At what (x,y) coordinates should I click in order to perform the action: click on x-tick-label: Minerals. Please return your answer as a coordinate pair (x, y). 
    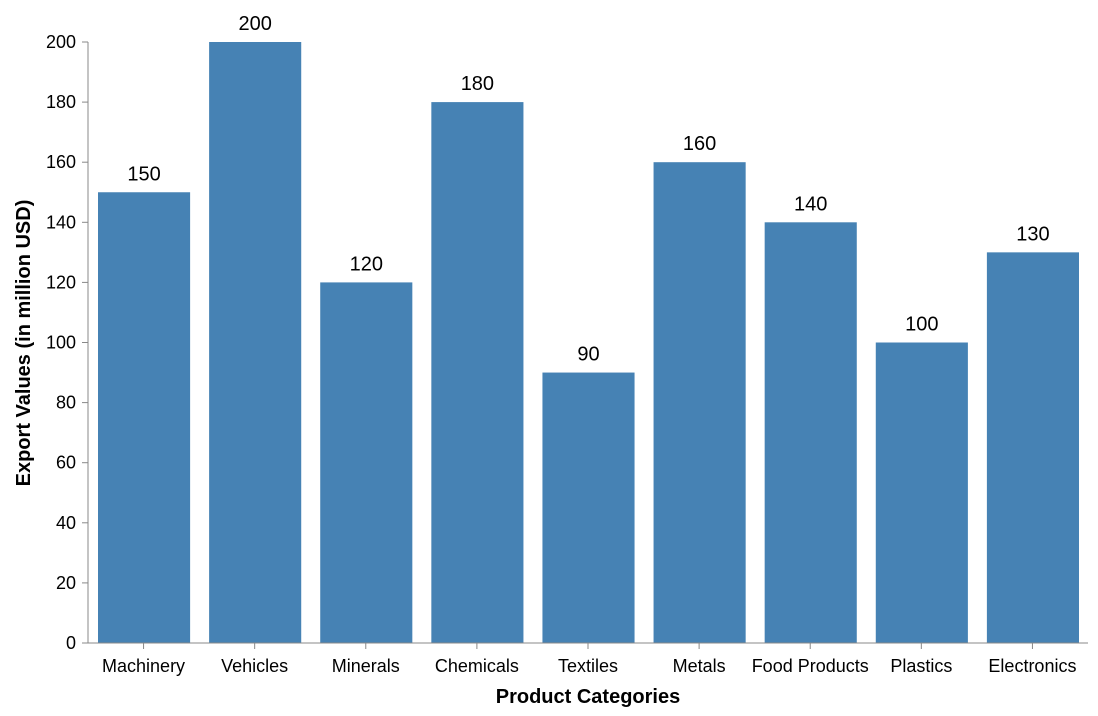
    Looking at the image, I should click on (366, 666).